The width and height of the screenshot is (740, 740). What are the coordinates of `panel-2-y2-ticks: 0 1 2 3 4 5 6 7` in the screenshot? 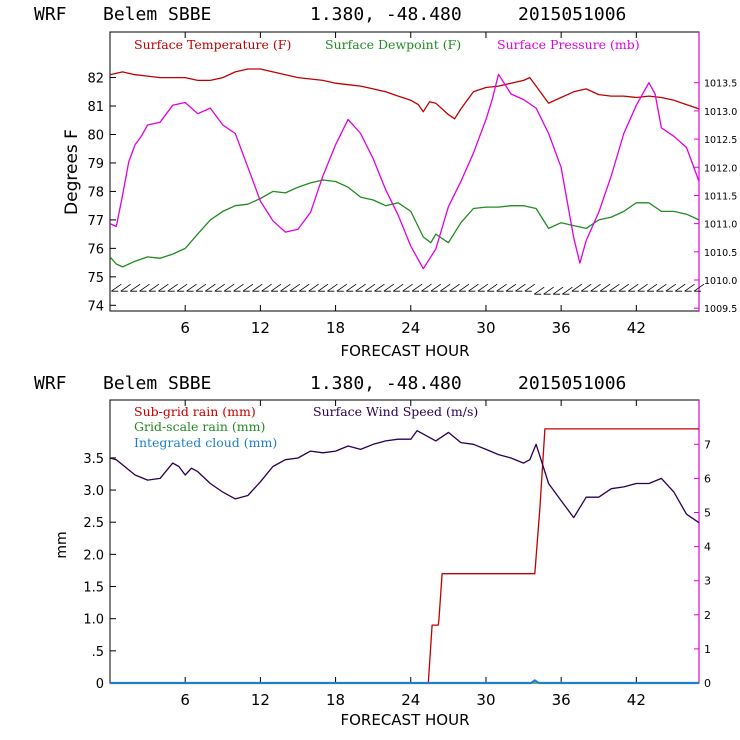 It's located at (702, 564).